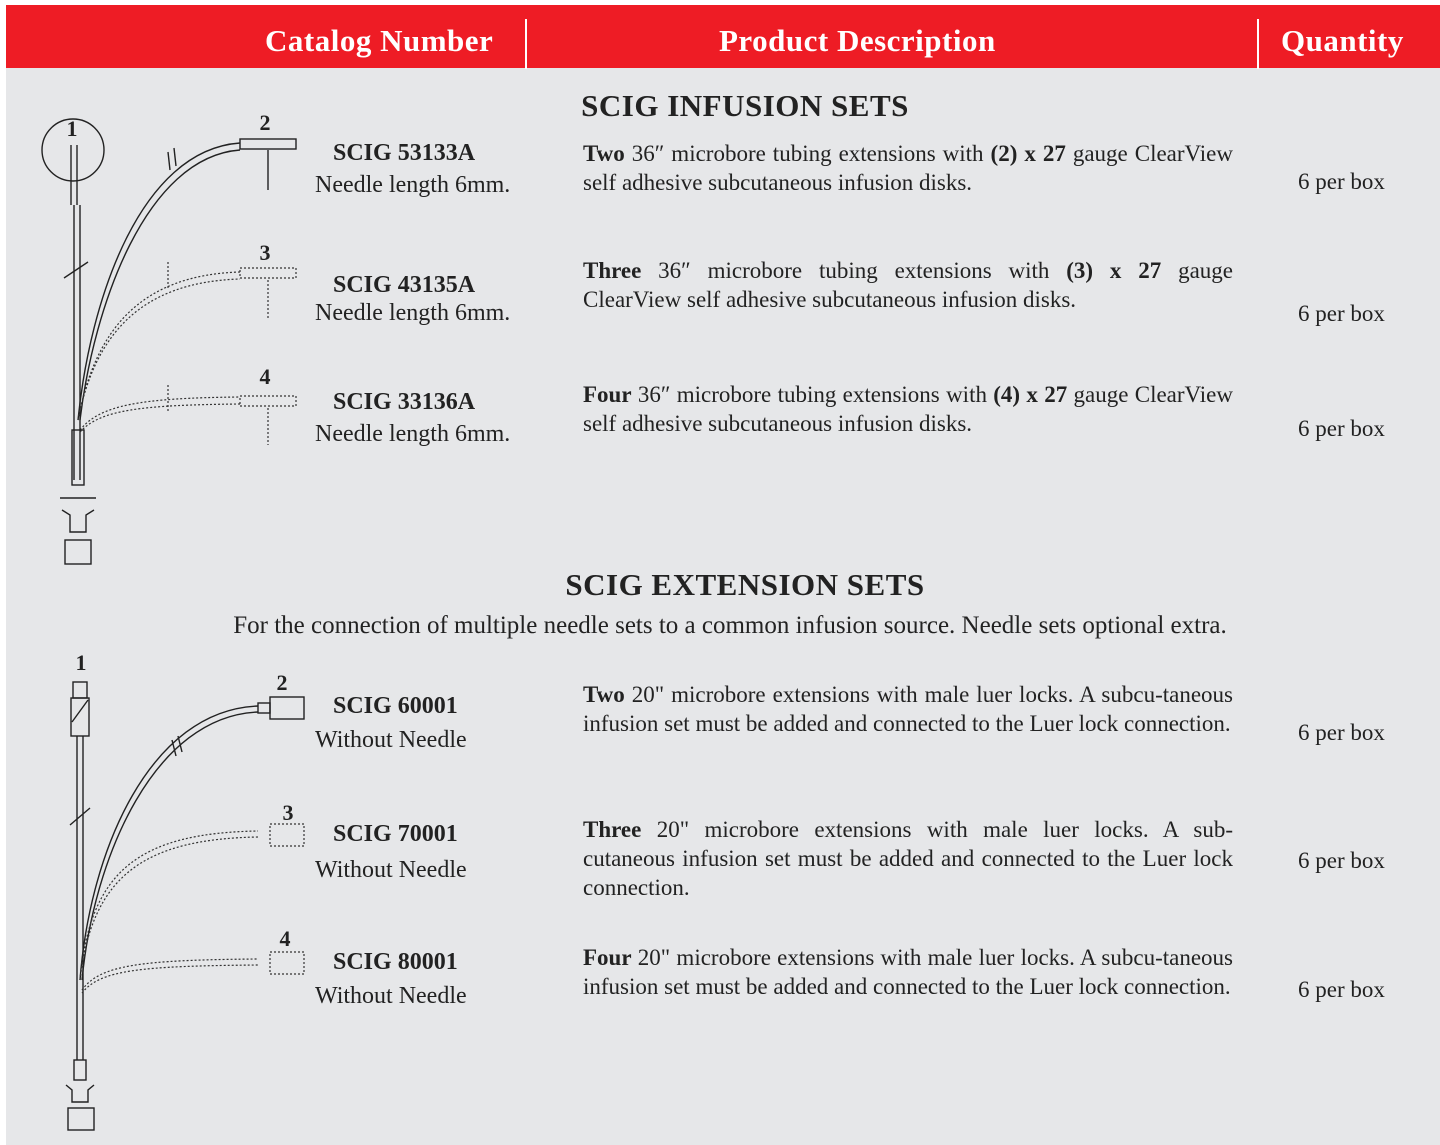  Describe the element at coordinates (404, 153) in the screenshot. I see `catalog-number: SCIG 53133A` at that location.